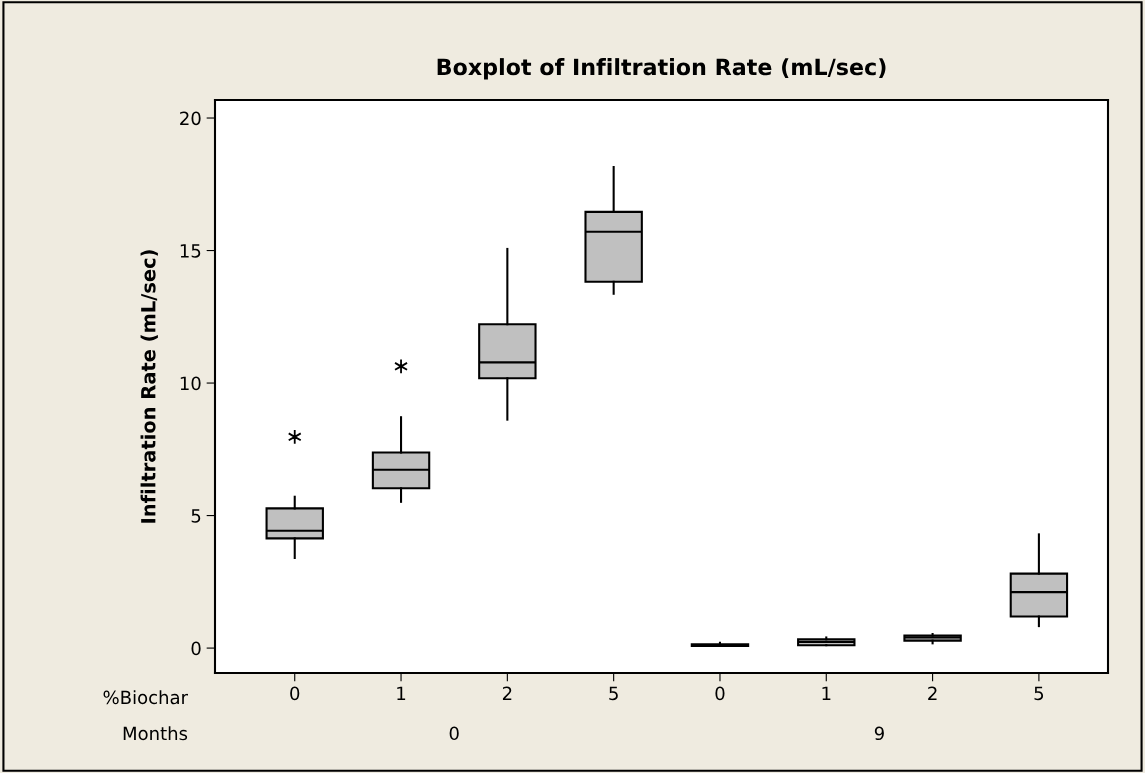 This screenshot has width=1145, height=773. I want to click on text: 0, so click(454, 733).